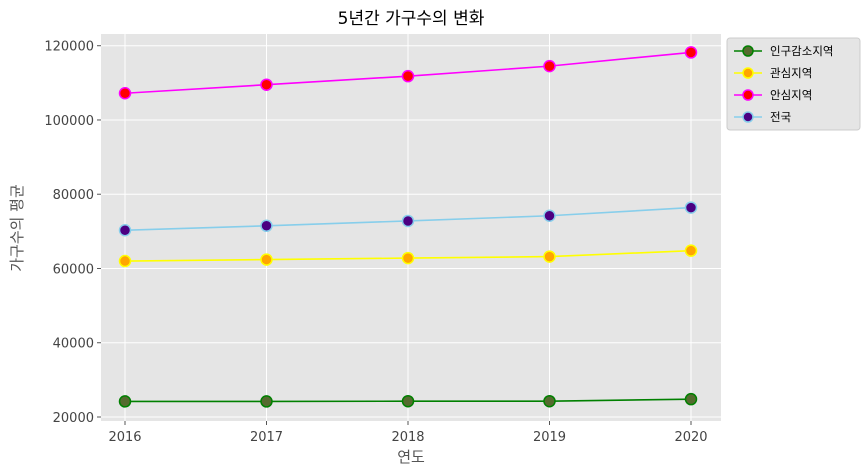 The image size is (868, 474). Describe the element at coordinates (791, 73) in the screenshot. I see `legend-label: 관심지역` at that location.